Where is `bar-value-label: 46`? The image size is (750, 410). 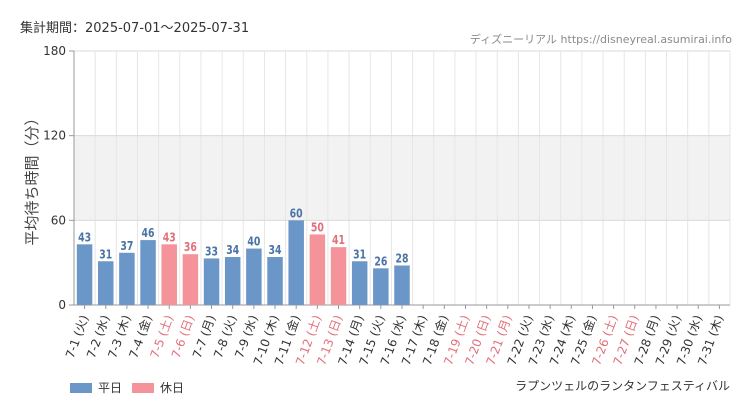
bar-value-label: 46 is located at coordinates (148, 233).